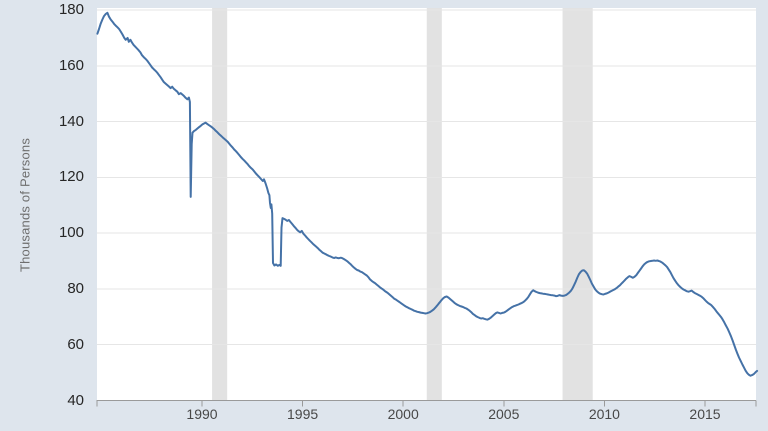 Image resolution: width=768 pixels, height=431 pixels. What do you see at coordinates (25, 205) in the screenshot?
I see `y-axis-title: Thousands of Persons` at bounding box center [25, 205].